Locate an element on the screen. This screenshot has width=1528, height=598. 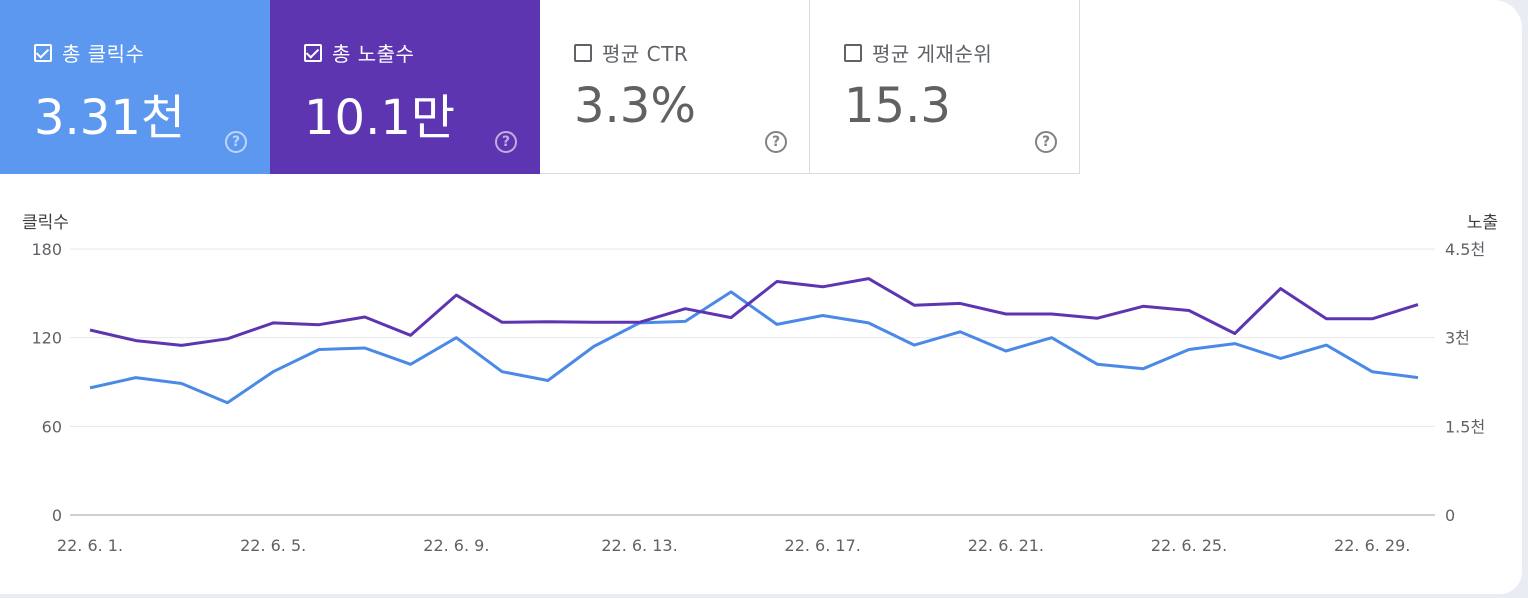
card-header: 평균 CTR is located at coordinates (631, 52).